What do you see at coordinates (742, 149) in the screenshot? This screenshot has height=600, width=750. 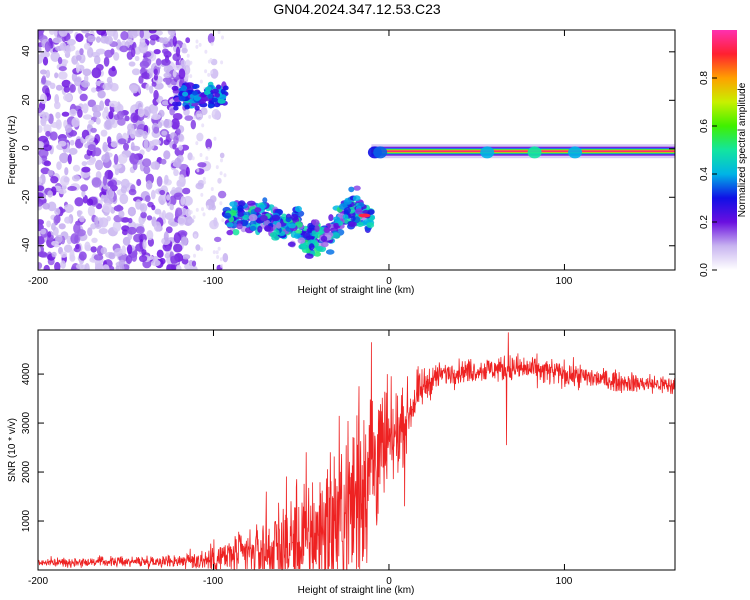 I see `colorbar-label: Normalized spectral amplitude` at bounding box center [742, 149].